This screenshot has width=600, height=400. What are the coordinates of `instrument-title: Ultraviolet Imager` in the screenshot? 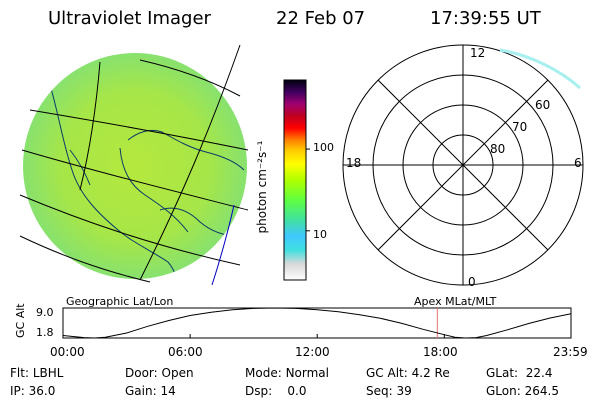 It's located at (129, 18).